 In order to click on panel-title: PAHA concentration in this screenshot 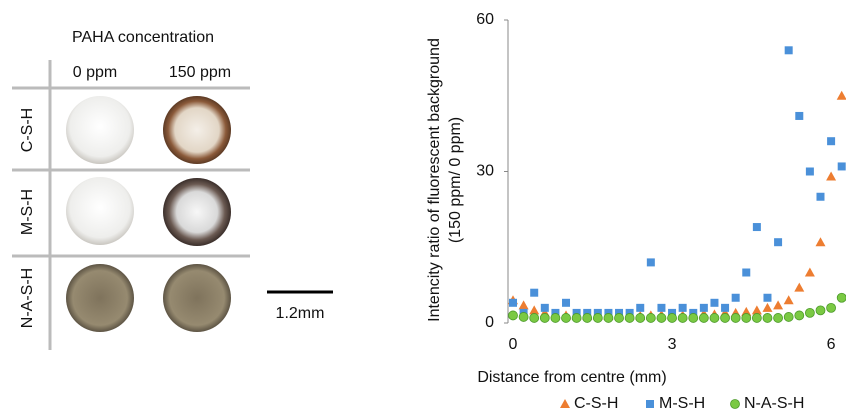, I will do `click(143, 37)`.